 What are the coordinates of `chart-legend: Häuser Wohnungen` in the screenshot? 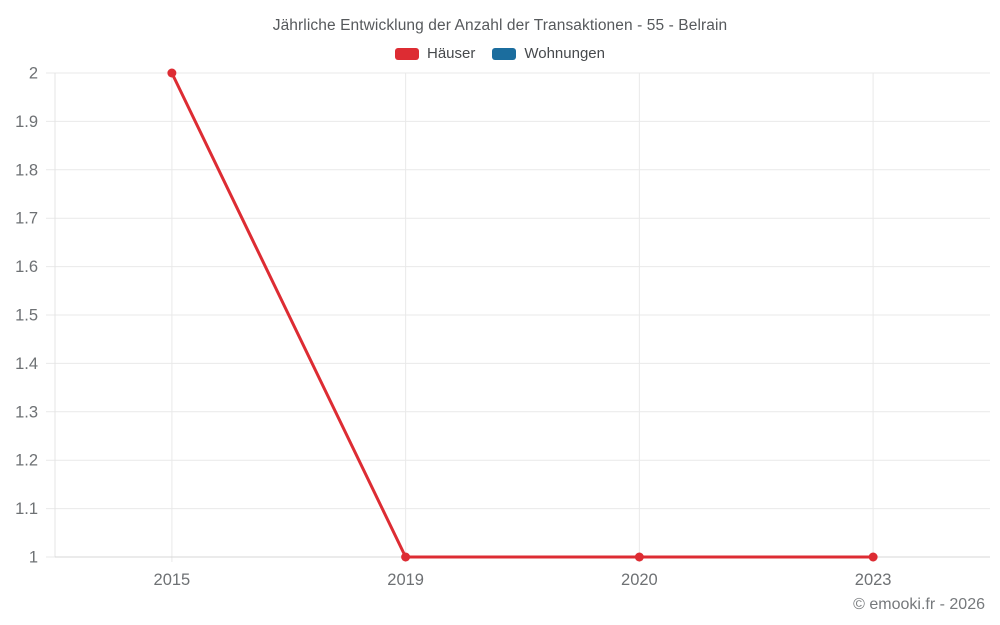 It's located at (500, 53).